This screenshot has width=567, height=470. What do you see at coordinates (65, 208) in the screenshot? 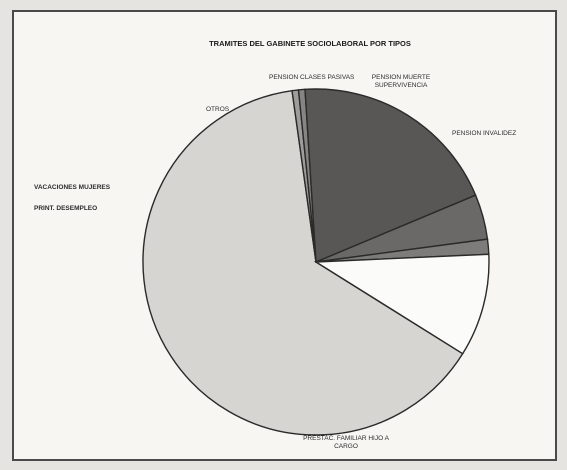
I see `slice-label-print-desempleo: PRINT. DESEMPLEO` at bounding box center [65, 208].